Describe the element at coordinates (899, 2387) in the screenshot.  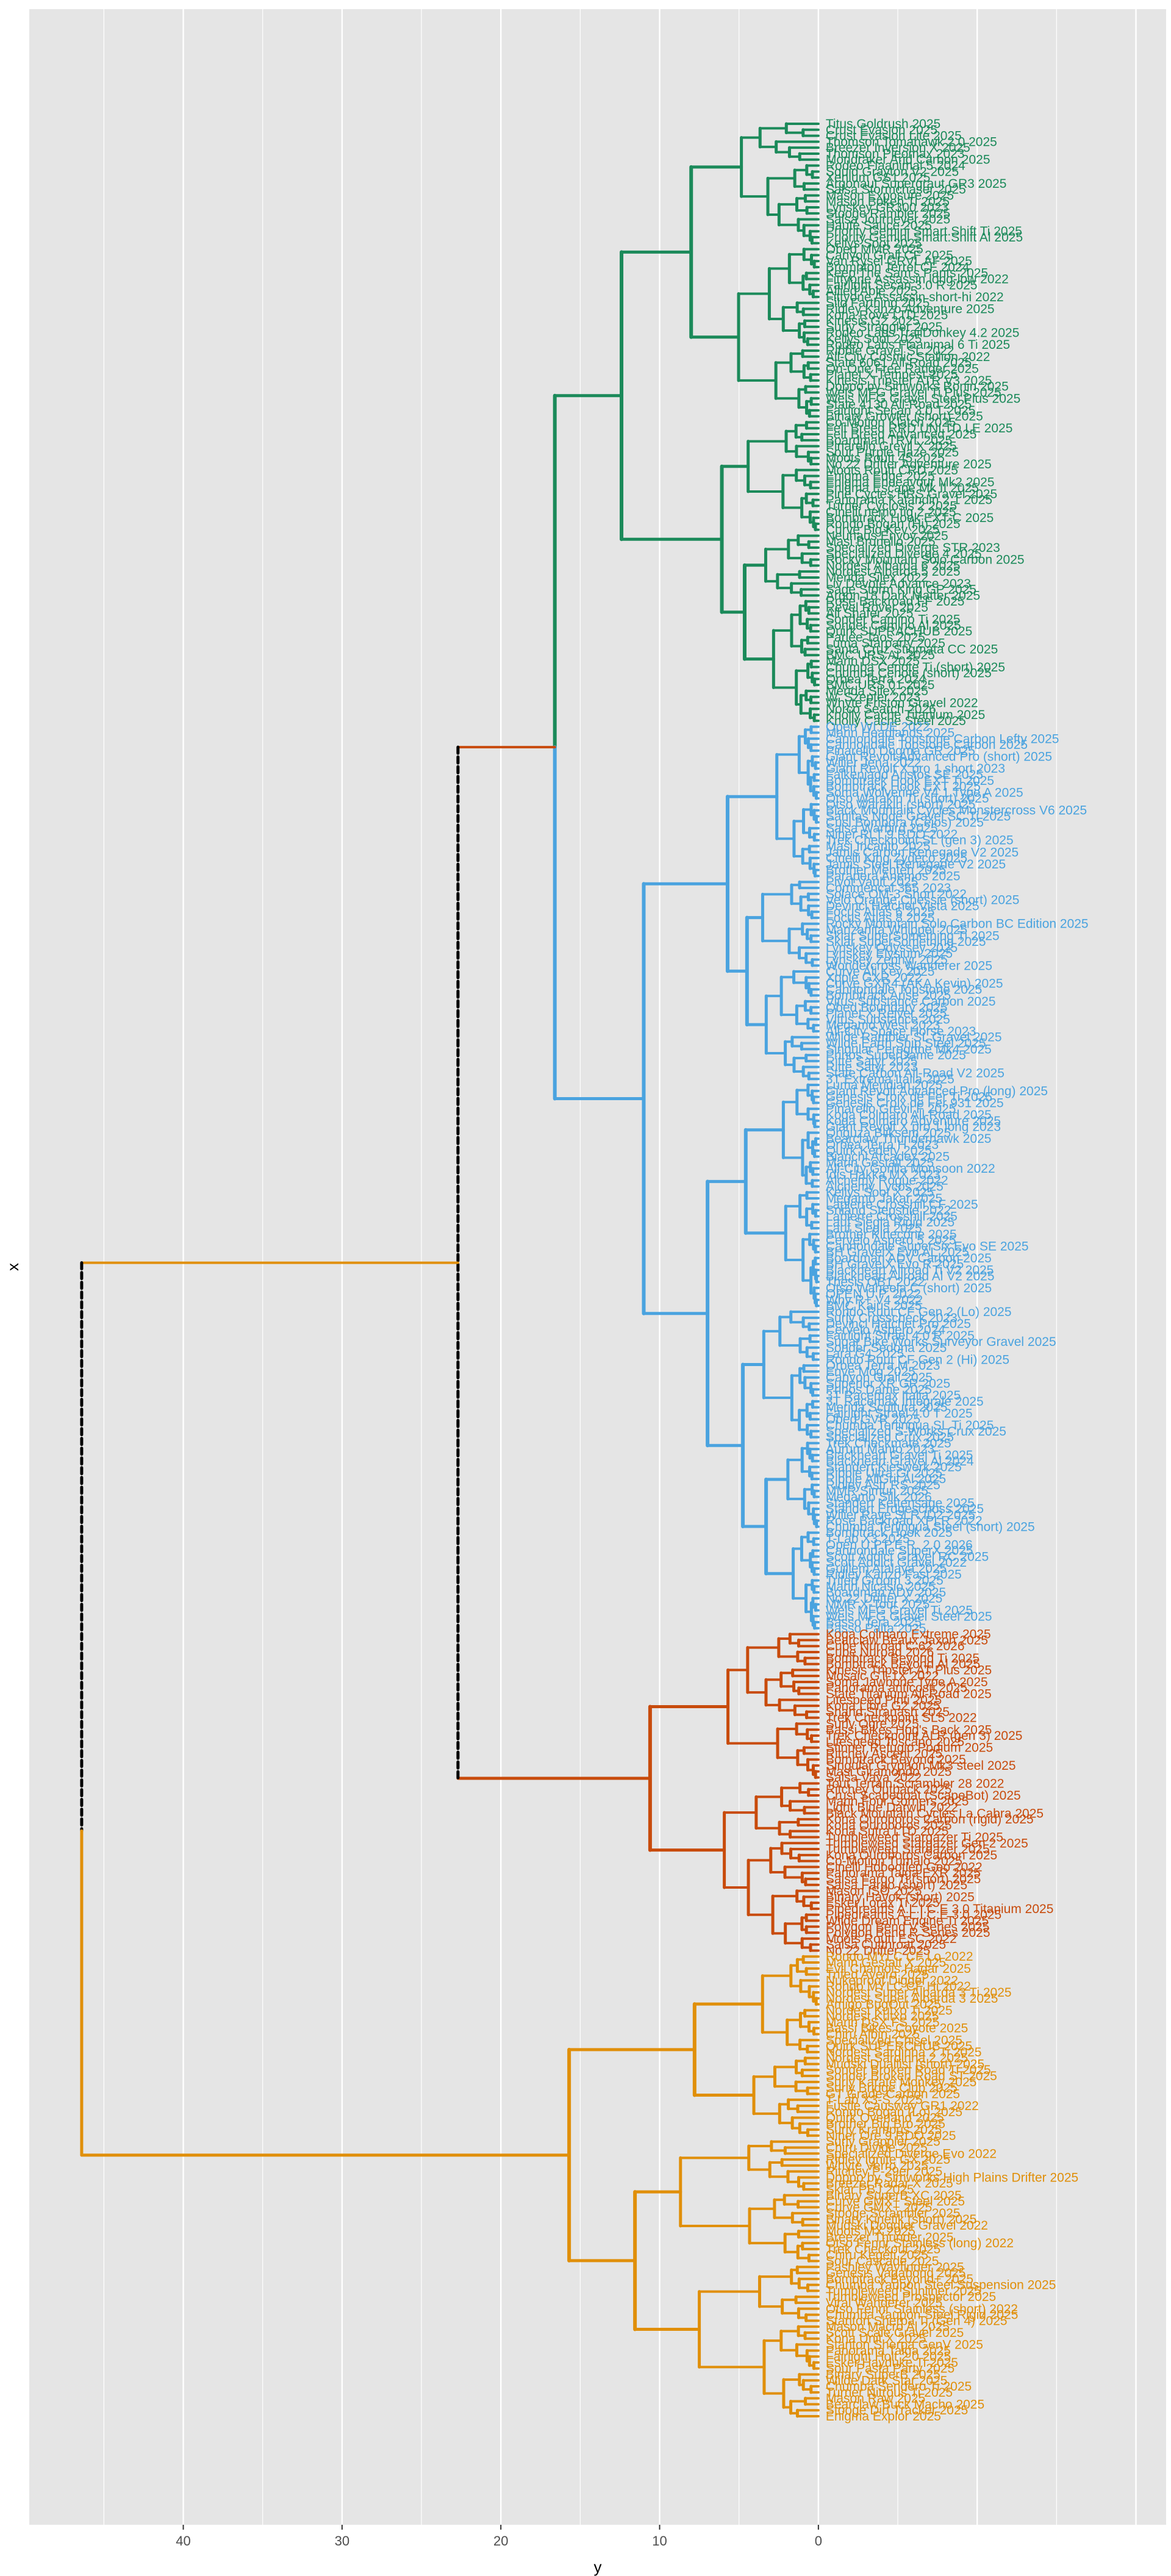
I see `leaf-label: Chumba Sendero Ti 2025` at that location.